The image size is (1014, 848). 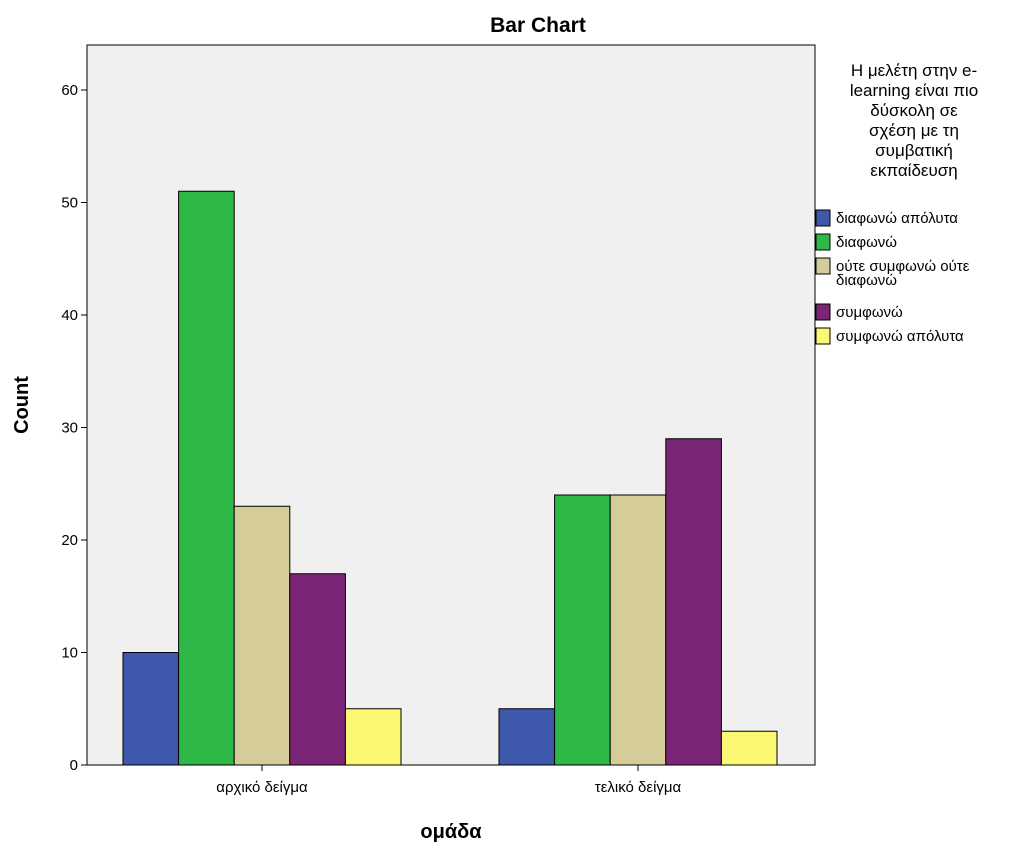 What do you see at coordinates (913, 170) in the screenshot?
I see `legend-title-line: εκπαίδευση` at bounding box center [913, 170].